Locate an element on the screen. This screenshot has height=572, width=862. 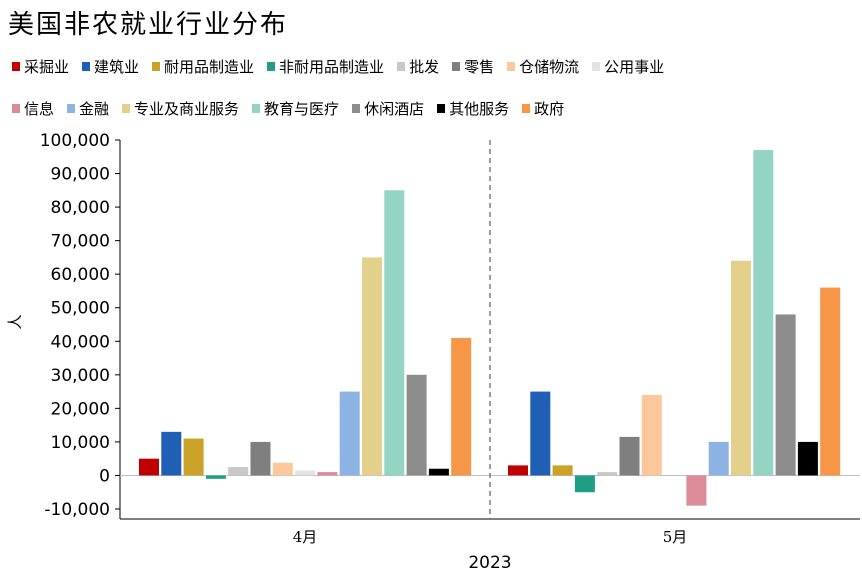
y-axis-title: 人 is located at coordinates (15, 321).